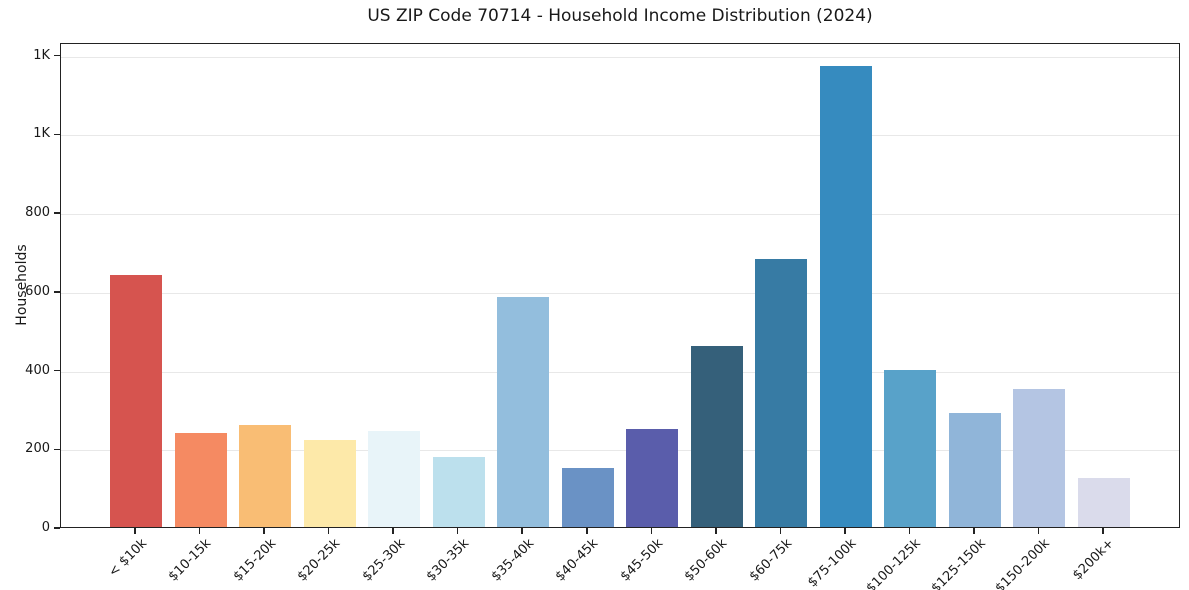  What do you see at coordinates (45, 527) in the screenshot?
I see `y-tick-label: 0` at bounding box center [45, 527].